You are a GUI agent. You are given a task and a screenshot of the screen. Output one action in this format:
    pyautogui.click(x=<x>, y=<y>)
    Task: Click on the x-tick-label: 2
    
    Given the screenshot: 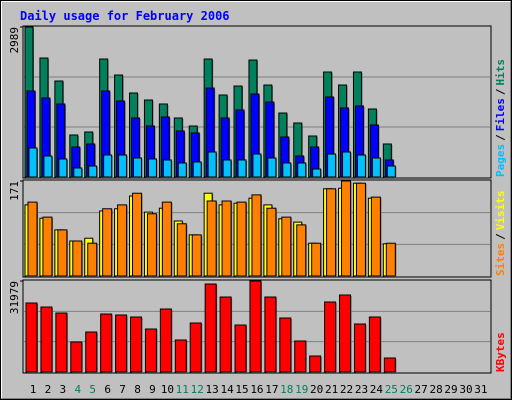 What is the action you would take?
    pyautogui.click(x=48, y=389)
    